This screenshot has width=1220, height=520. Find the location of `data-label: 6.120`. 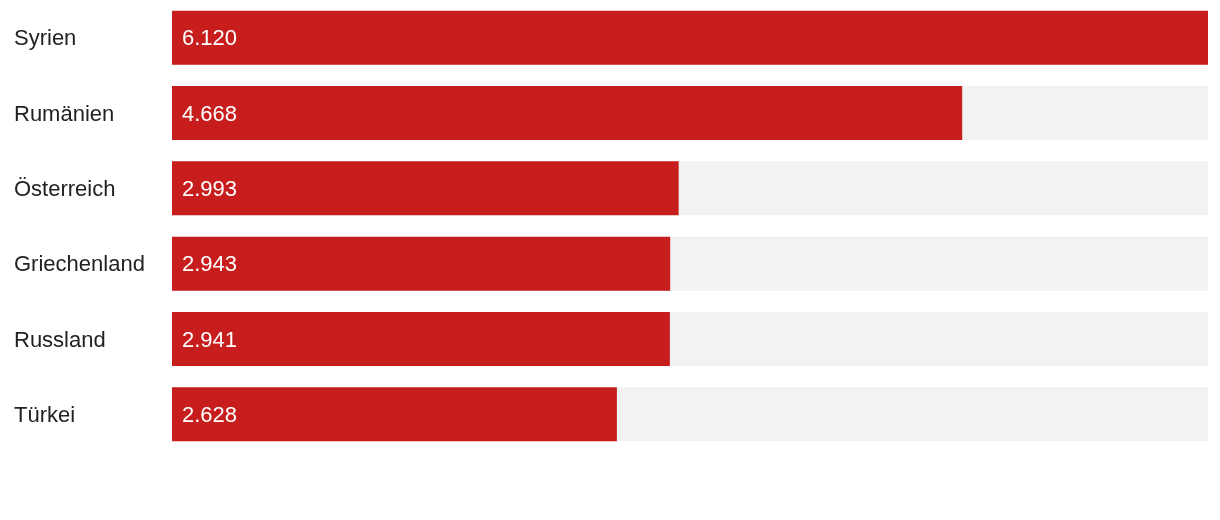

data-label: 6.120 is located at coordinates (210, 38).